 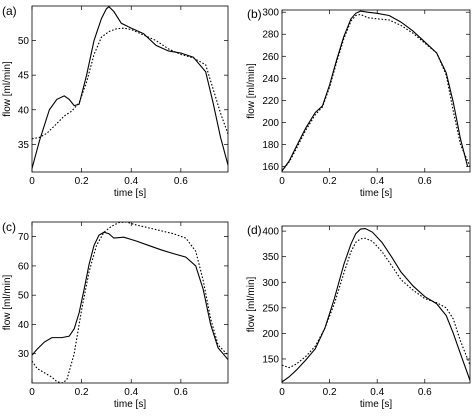 I want to click on y-tick-label: 260, so click(x=270, y=57).